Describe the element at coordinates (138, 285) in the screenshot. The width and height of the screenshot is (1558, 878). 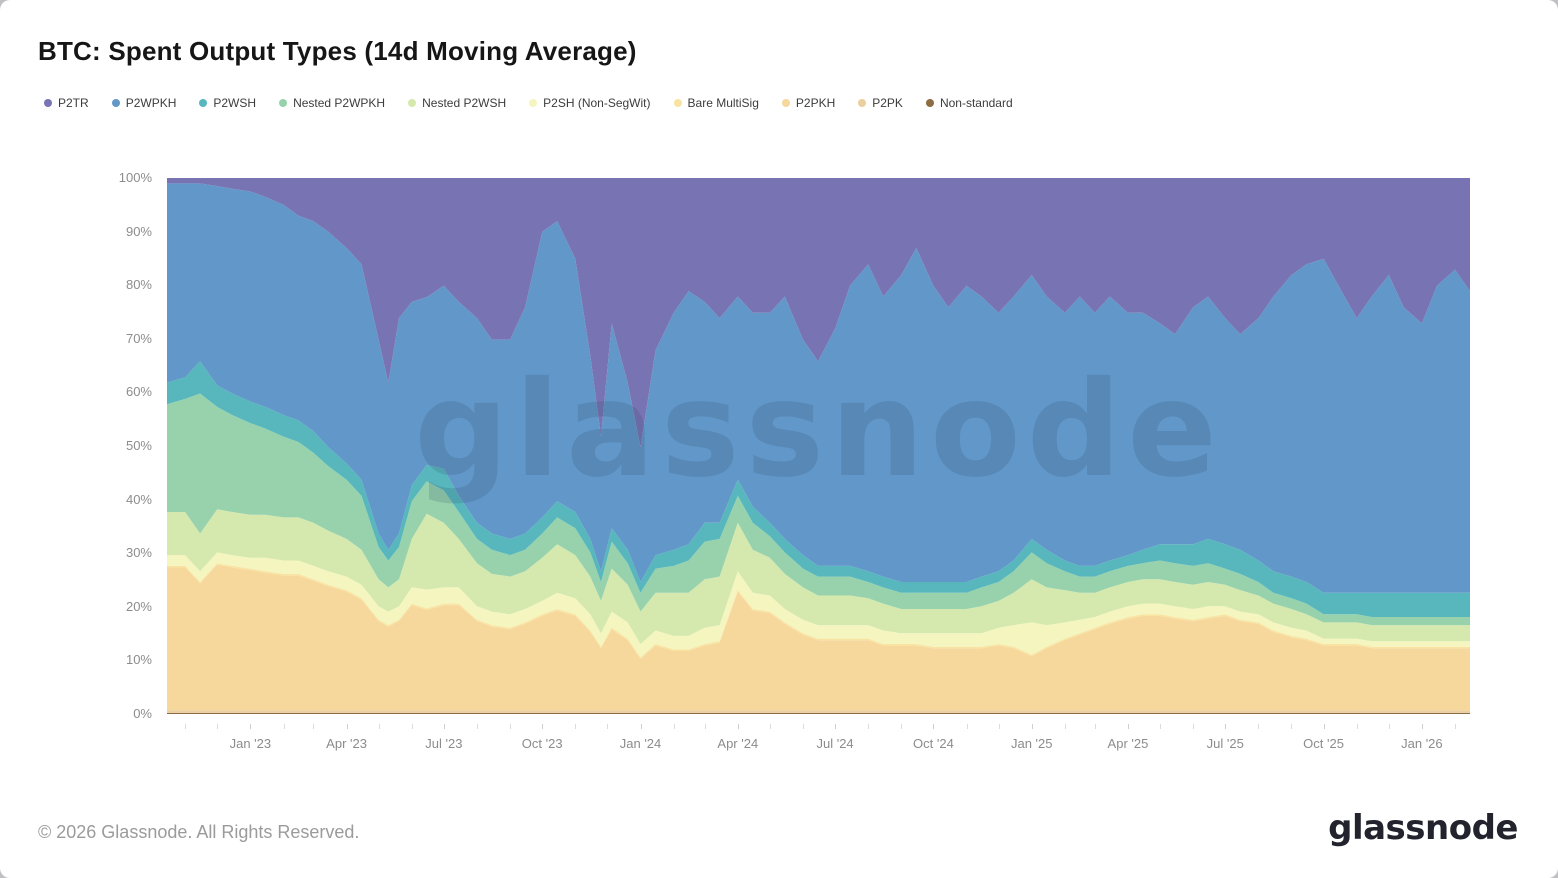
I see `y-tick-label: 80%` at that location.